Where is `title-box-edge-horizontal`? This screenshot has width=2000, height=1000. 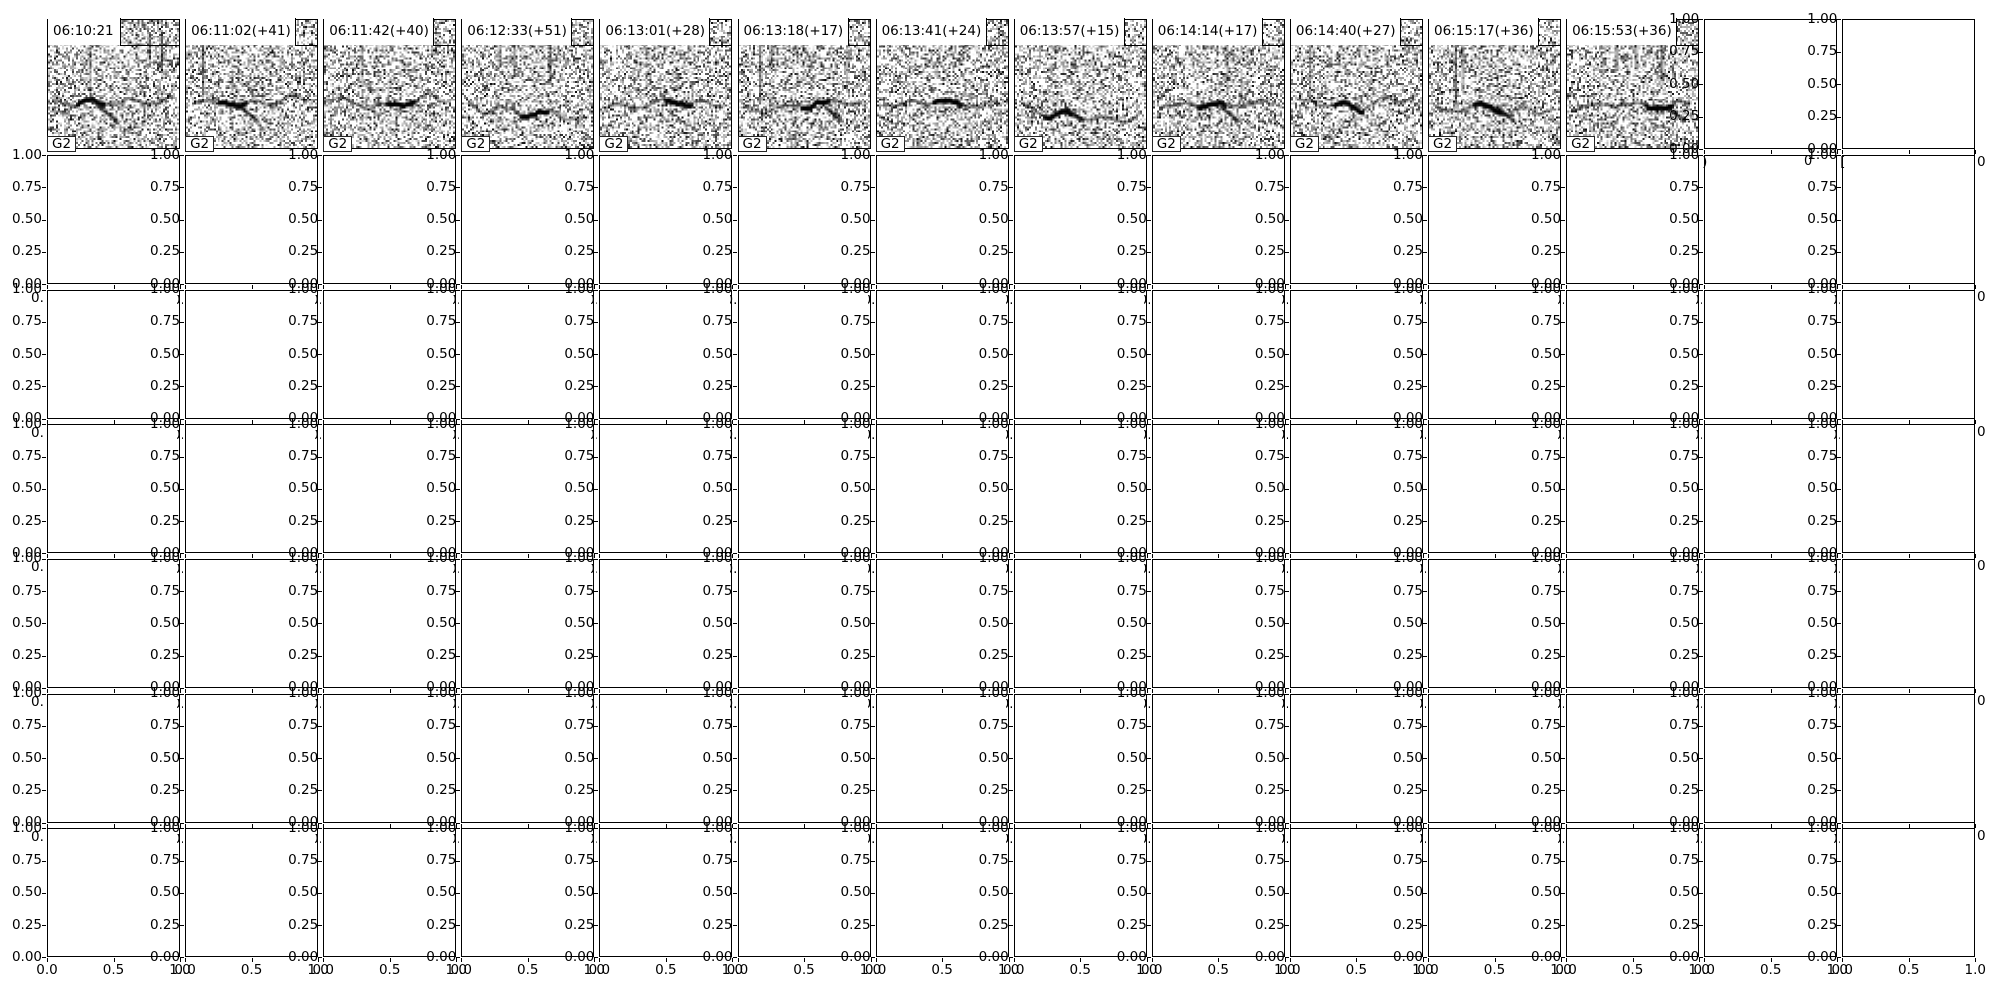
title-box-edge-horizontal is located at coordinates (1134, 45).